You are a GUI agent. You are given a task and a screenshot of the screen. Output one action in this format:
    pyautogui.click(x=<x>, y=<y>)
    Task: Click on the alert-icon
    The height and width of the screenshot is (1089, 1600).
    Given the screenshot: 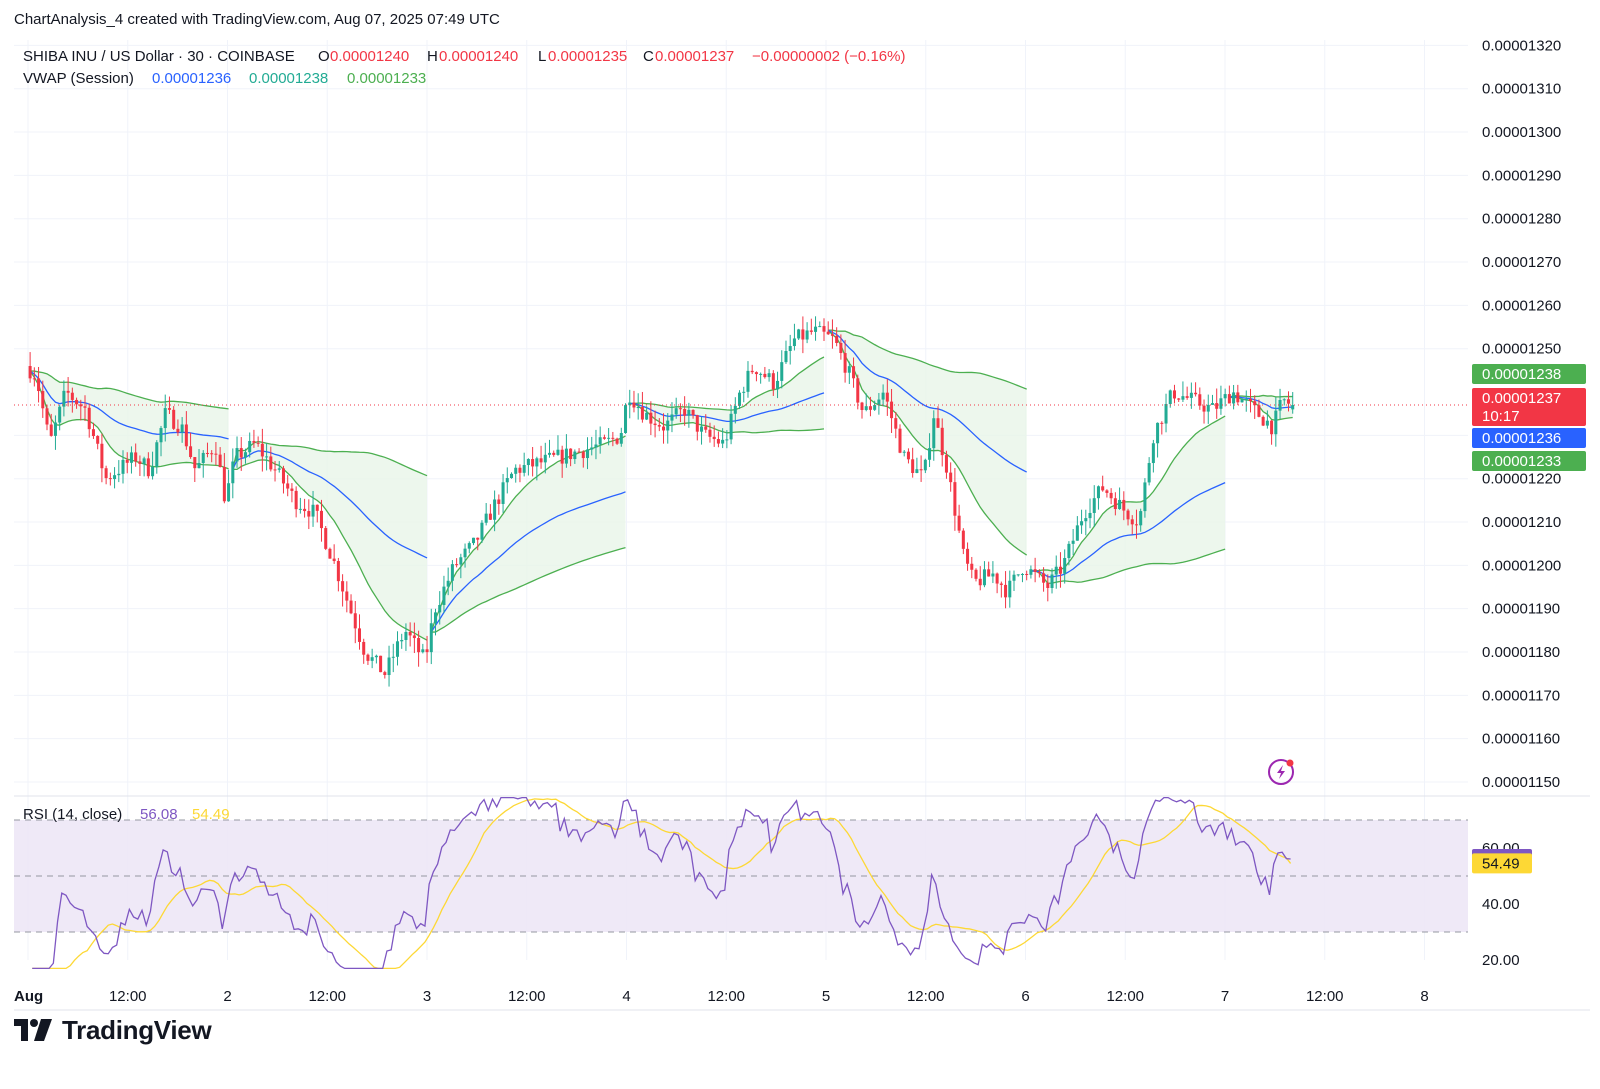 What is the action you would take?
    pyautogui.click(x=1281, y=772)
    